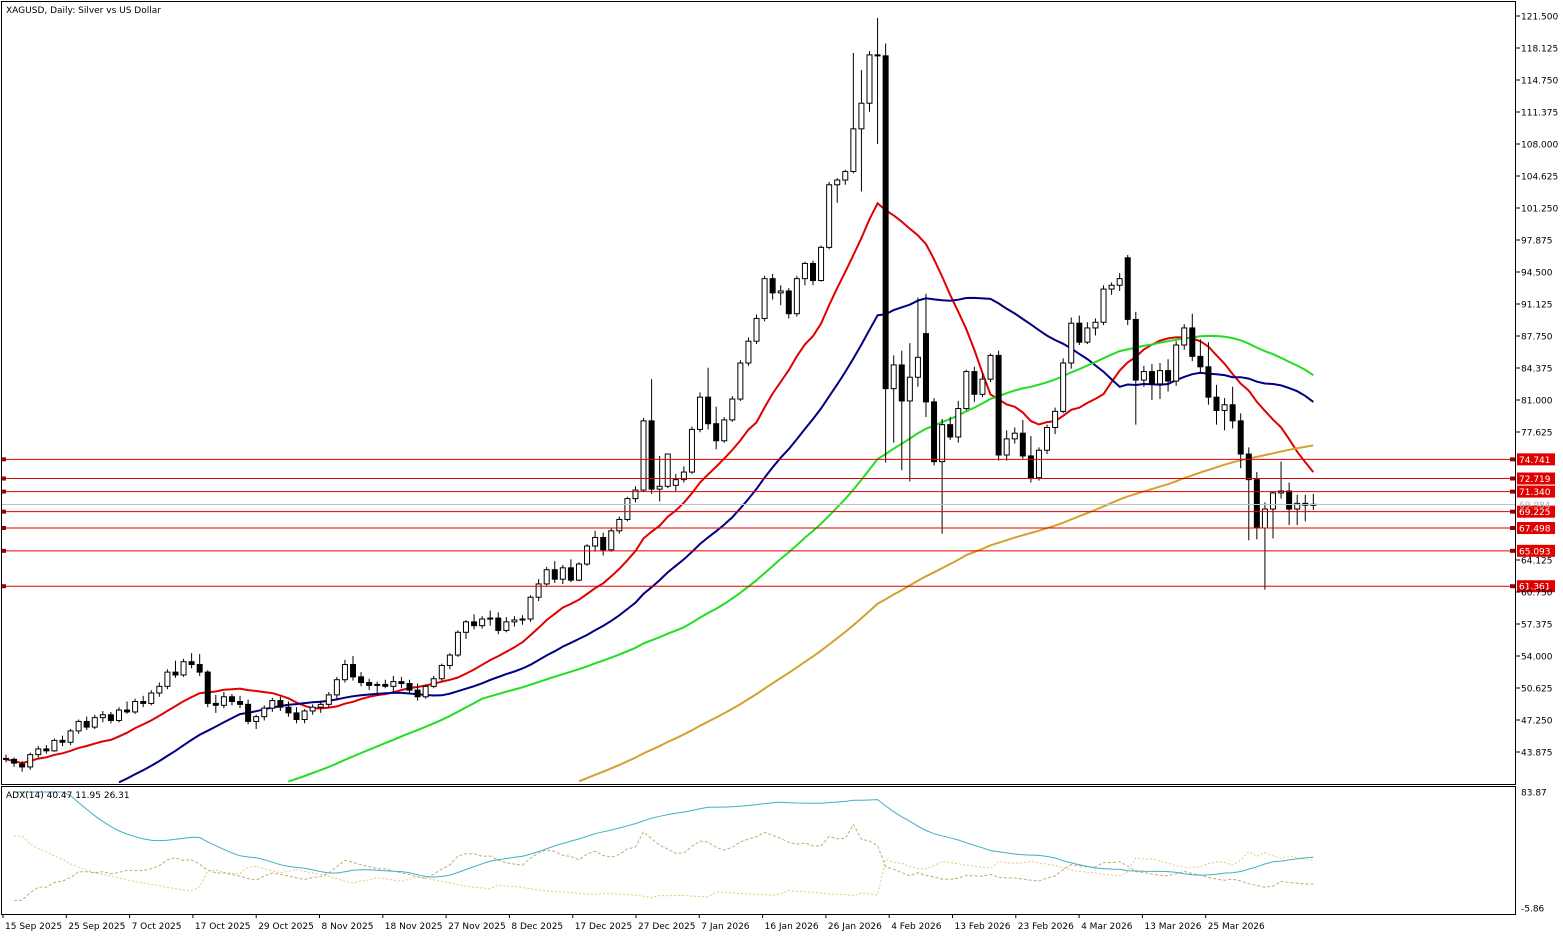 This screenshot has height=940, width=1563. Describe the element at coordinates (1537, 690) in the screenshot. I see `y-axis-tick-label: 50.625` at that location.